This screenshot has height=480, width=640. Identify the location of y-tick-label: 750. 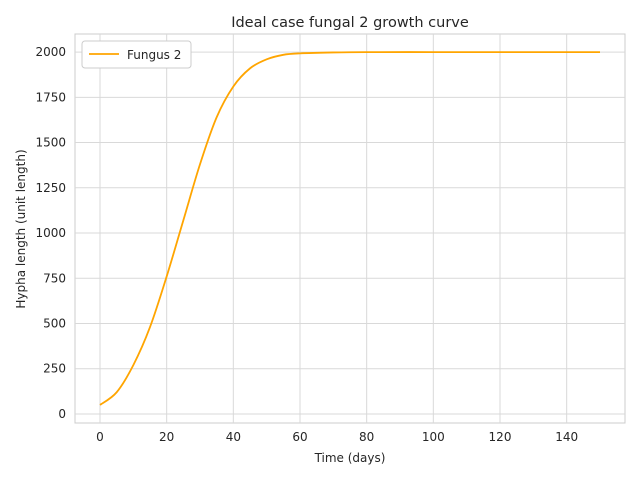
(54, 278).